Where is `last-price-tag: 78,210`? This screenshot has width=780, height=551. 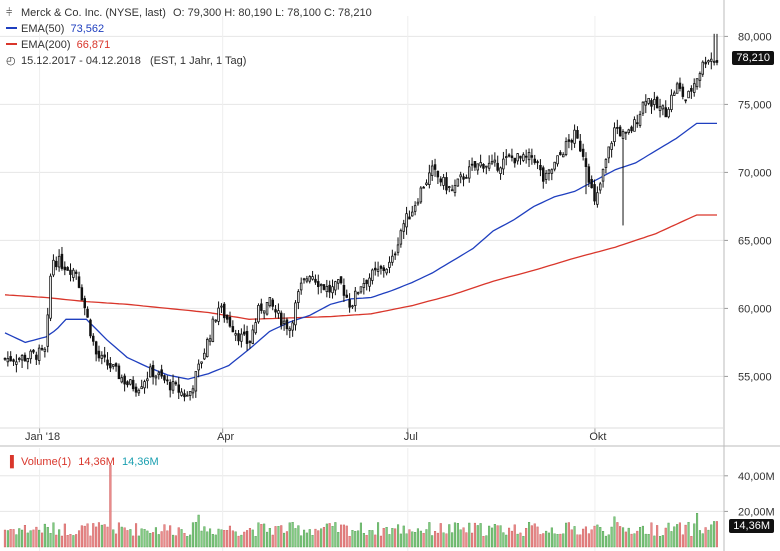
last-price-tag: 78,210 is located at coordinates (753, 58).